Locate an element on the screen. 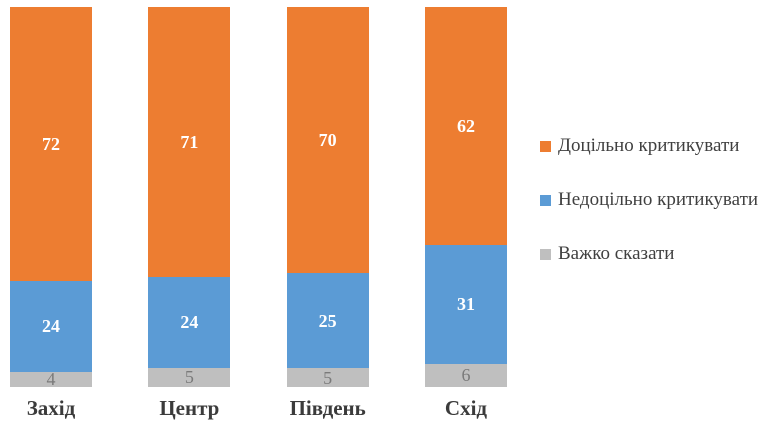 This screenshot has height=426, width=780. bar-segment-series-1: 71 is located at coordinates (189, 142).